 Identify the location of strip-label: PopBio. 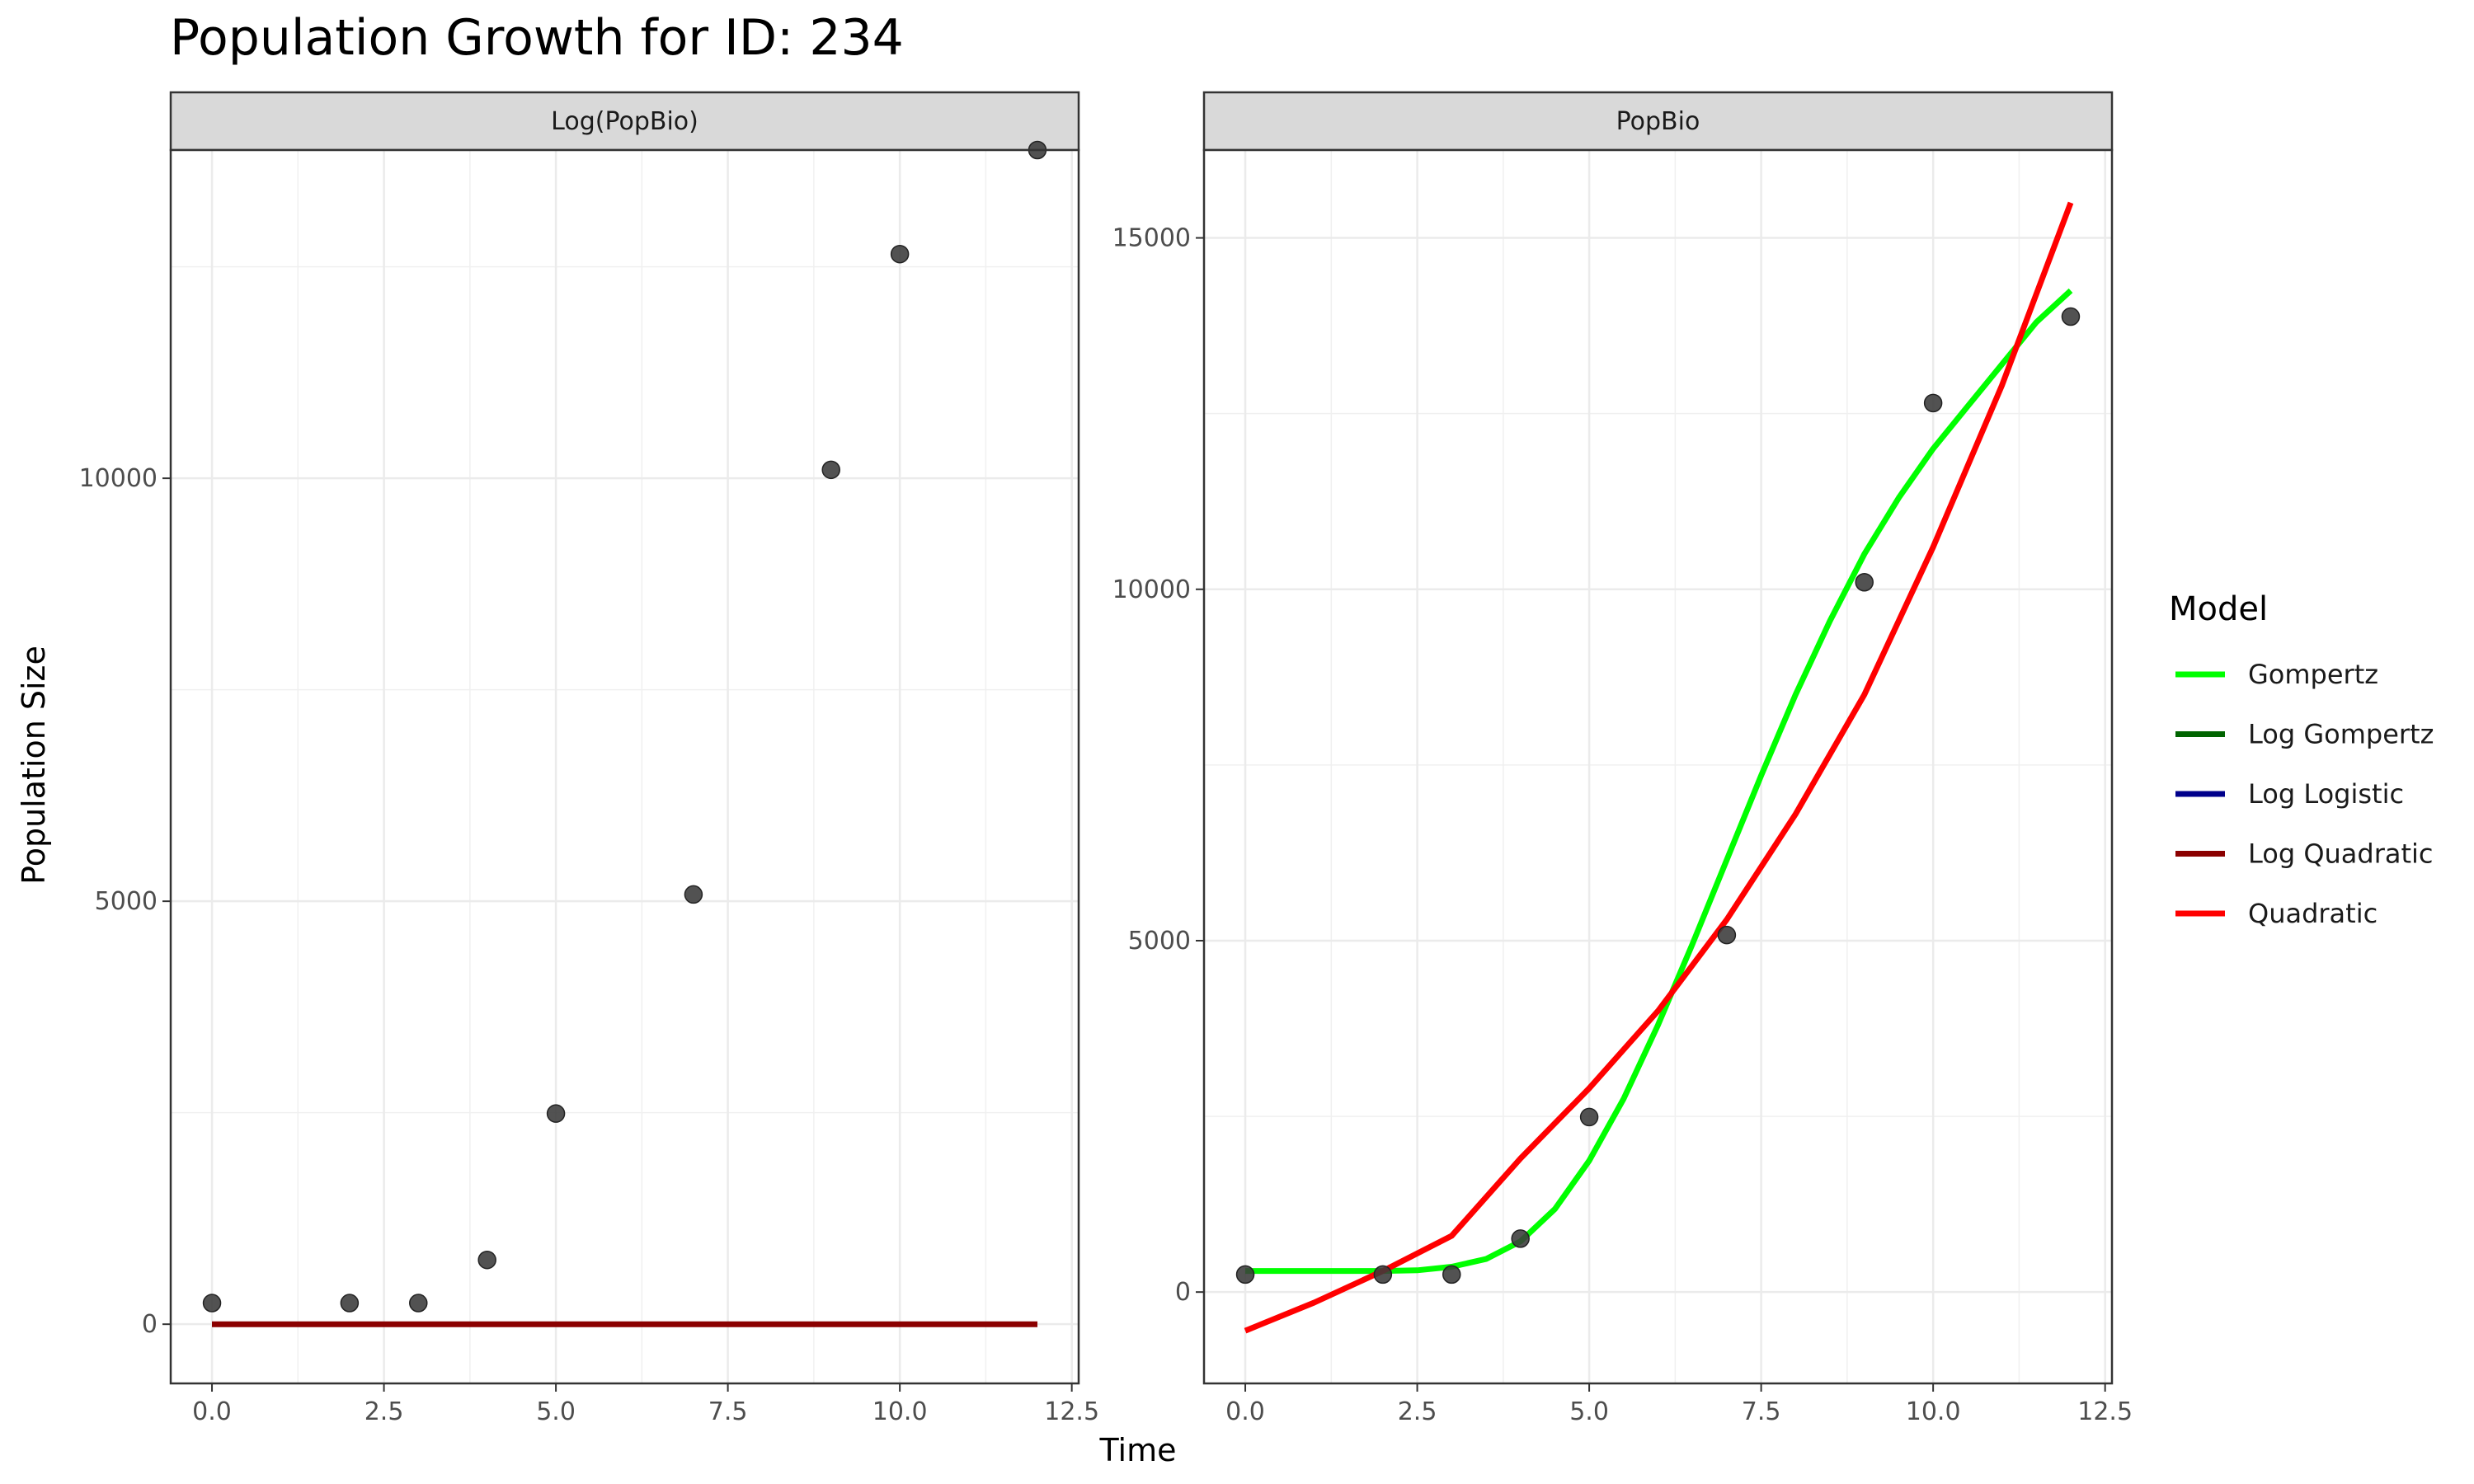
(1658, 121).